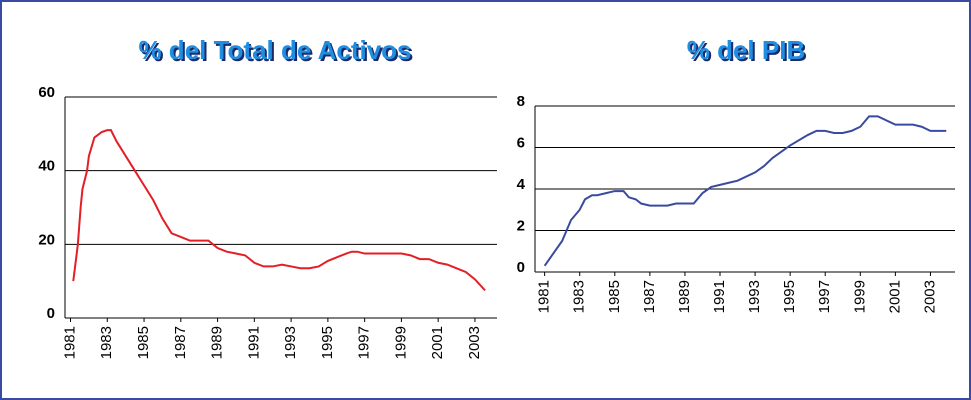 This screenshot has width=971, height=400. Describe the element at coordinates (46, 92) in the screenshot. I see `y-tick-label: 60` at that location.